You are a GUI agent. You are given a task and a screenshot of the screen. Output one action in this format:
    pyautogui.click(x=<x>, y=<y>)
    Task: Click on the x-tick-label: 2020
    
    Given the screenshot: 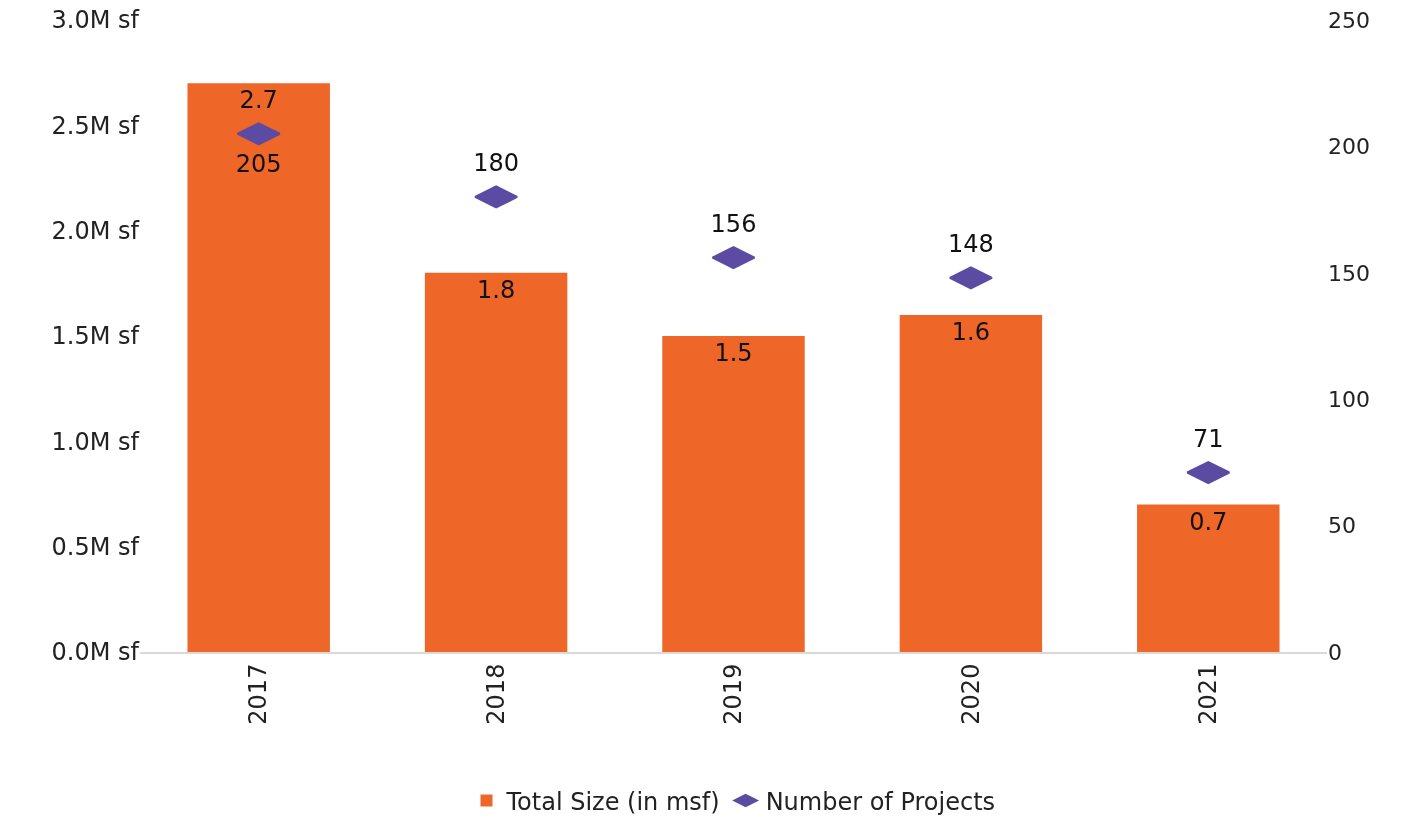 What is the action you would take?
    pyautogui.click(x=970, y=694)
    